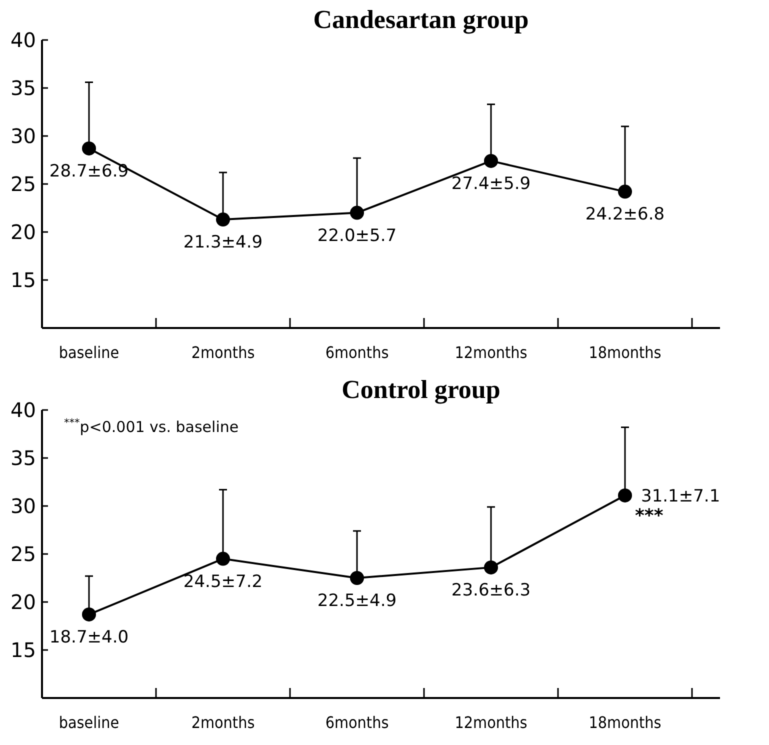  I want to click on chart-title: Control group, so click(421, 389).